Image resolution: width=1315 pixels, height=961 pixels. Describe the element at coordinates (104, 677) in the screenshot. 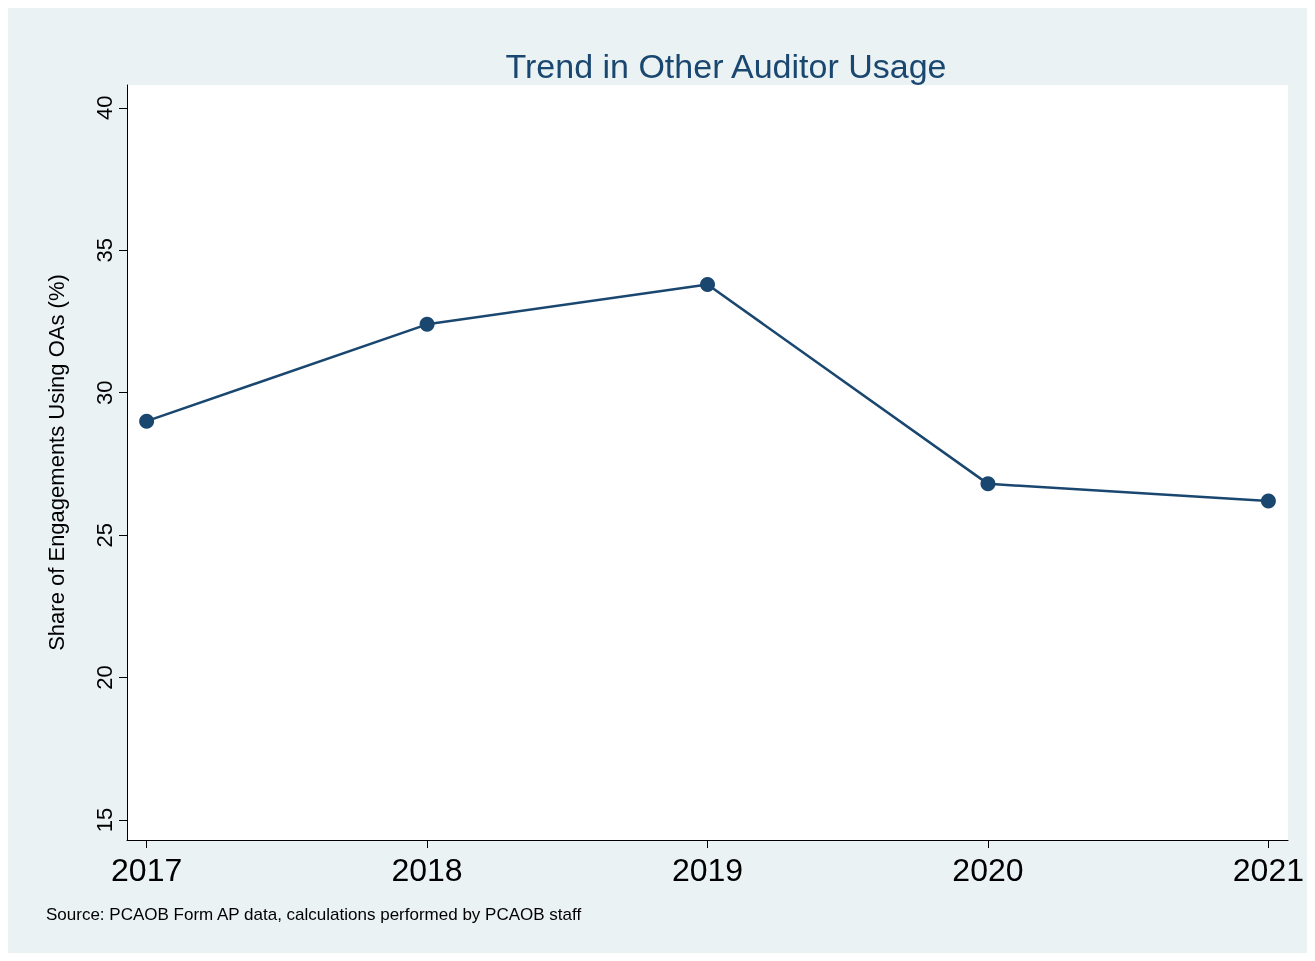

I see `y-tick-label: 20` at that location.